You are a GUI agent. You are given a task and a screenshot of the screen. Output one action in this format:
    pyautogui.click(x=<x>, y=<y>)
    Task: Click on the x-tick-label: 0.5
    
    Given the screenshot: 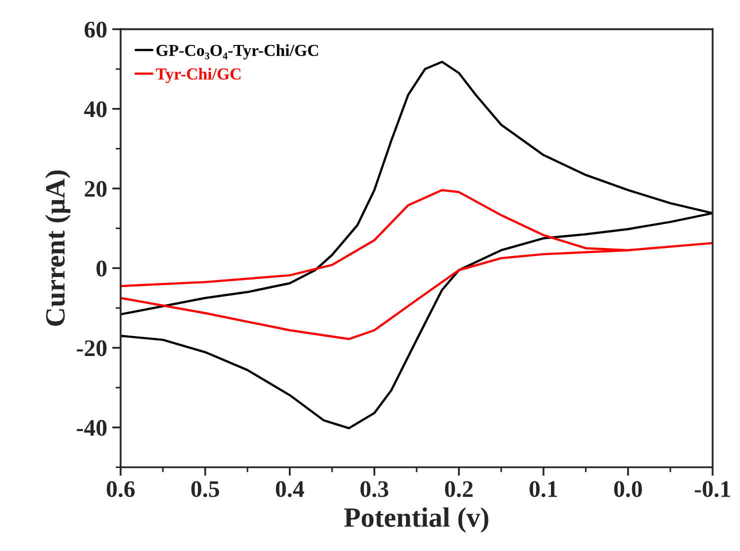 What is the action you would take?
    pyautogui.click(x=205, y=489)
    